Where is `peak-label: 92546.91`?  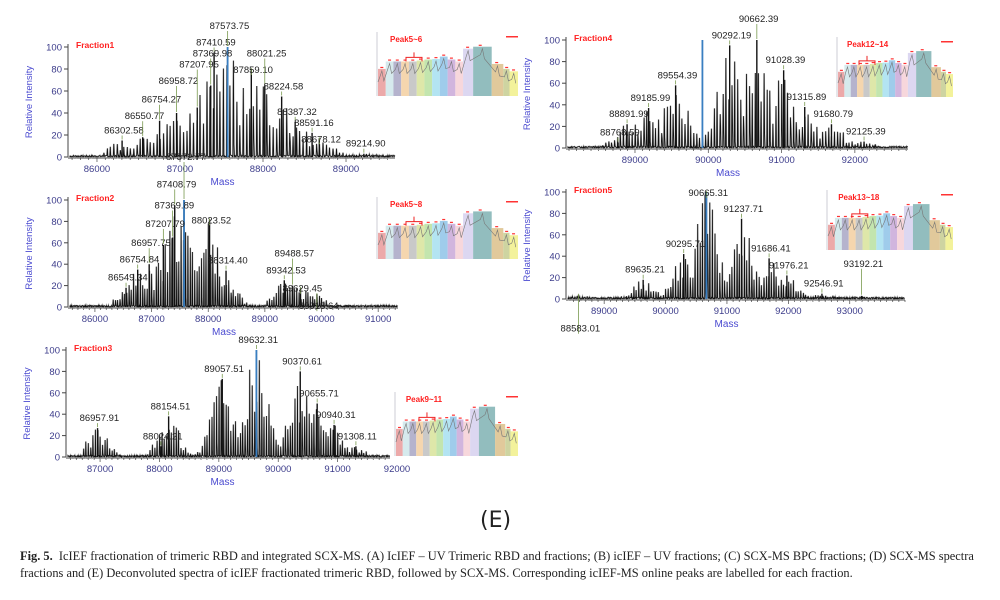 peak-label: 92546.91 is located at coordinates (824, 284).